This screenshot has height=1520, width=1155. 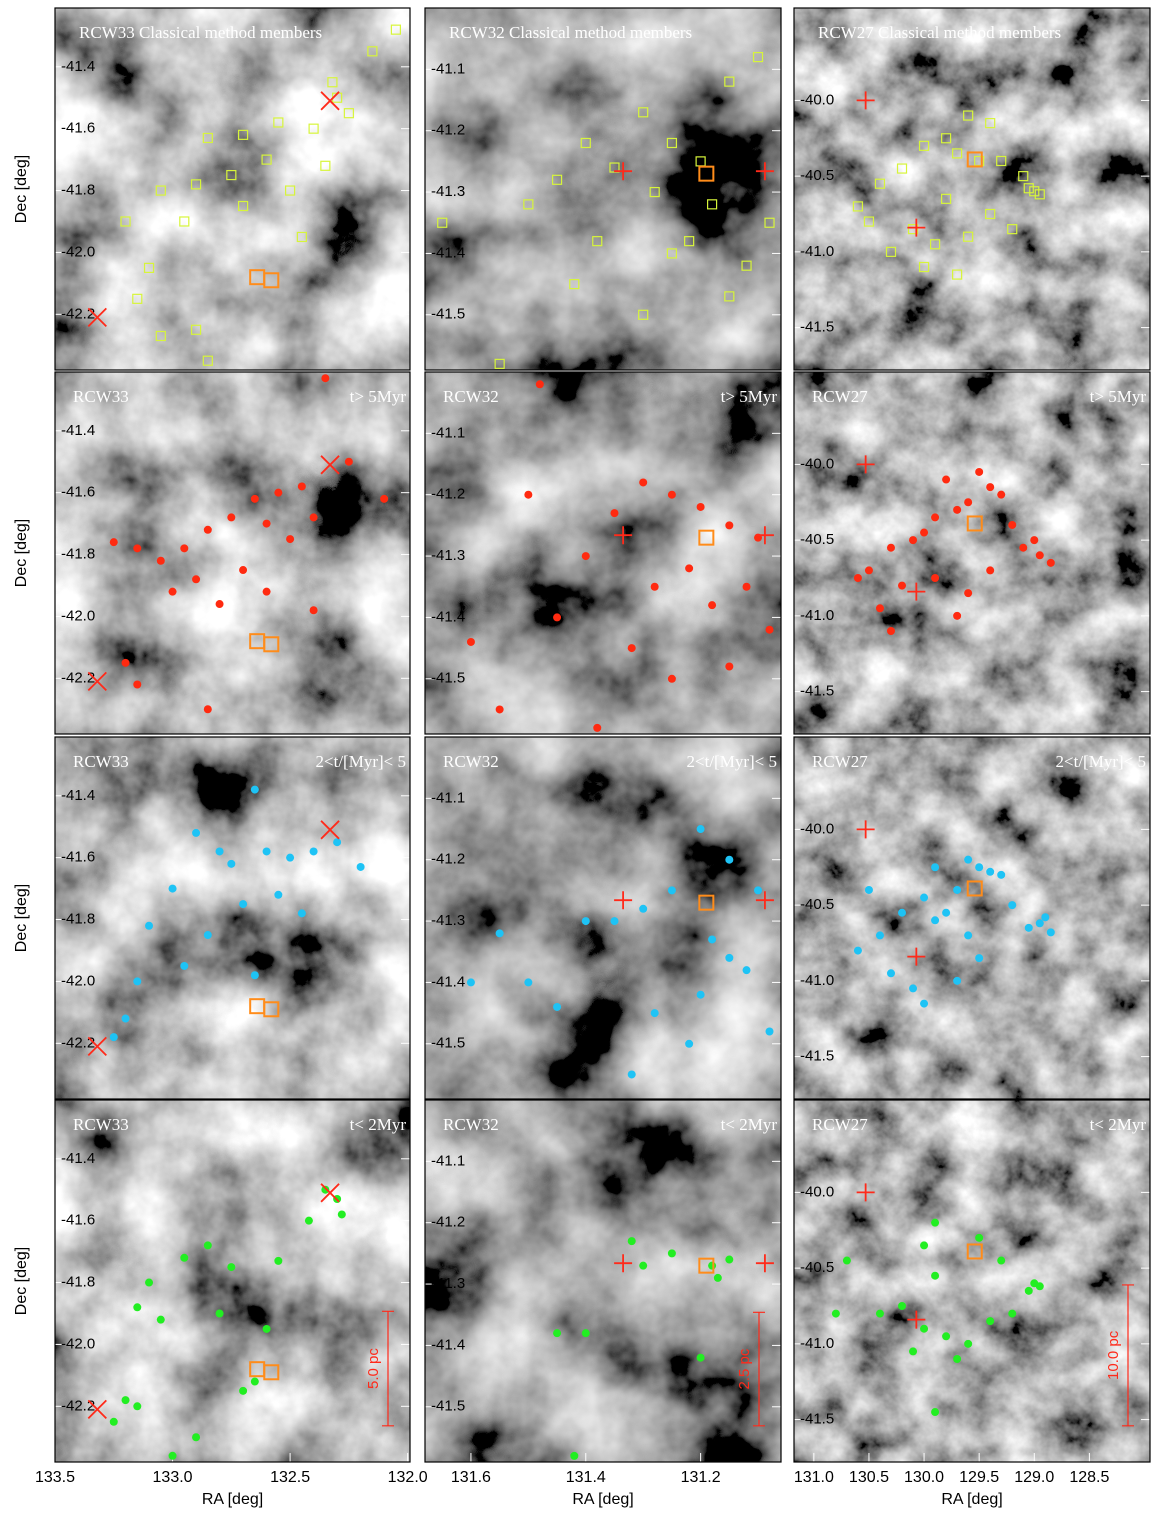 What do you see at coordinates (817, 251) in the screenshot?
I see `y-tick-label: -41.0` at bounding box center [817, 251].